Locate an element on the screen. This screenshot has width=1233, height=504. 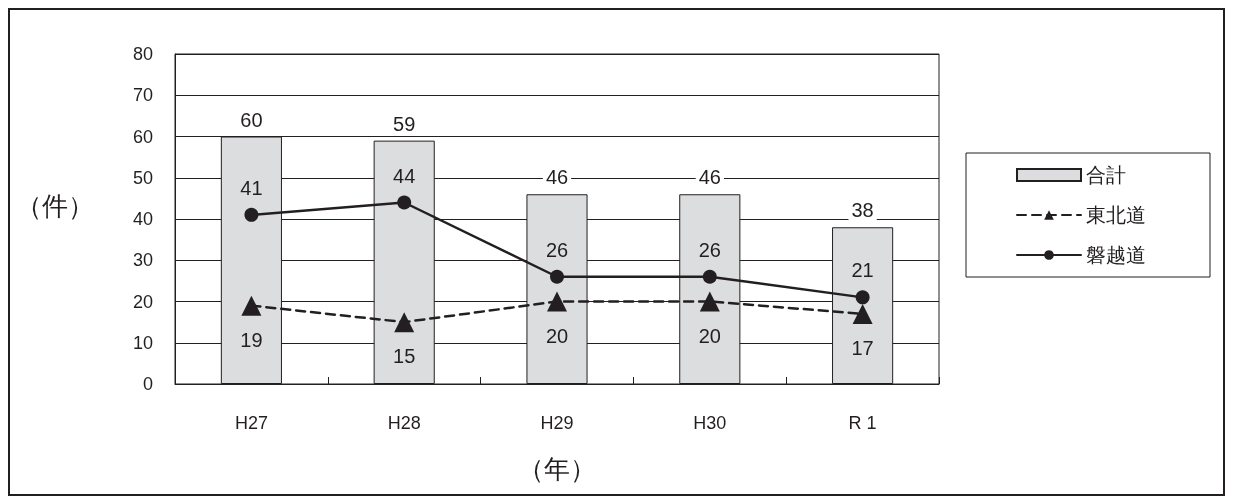
x-tick-label: H28 is located at coordinates (404, 423).